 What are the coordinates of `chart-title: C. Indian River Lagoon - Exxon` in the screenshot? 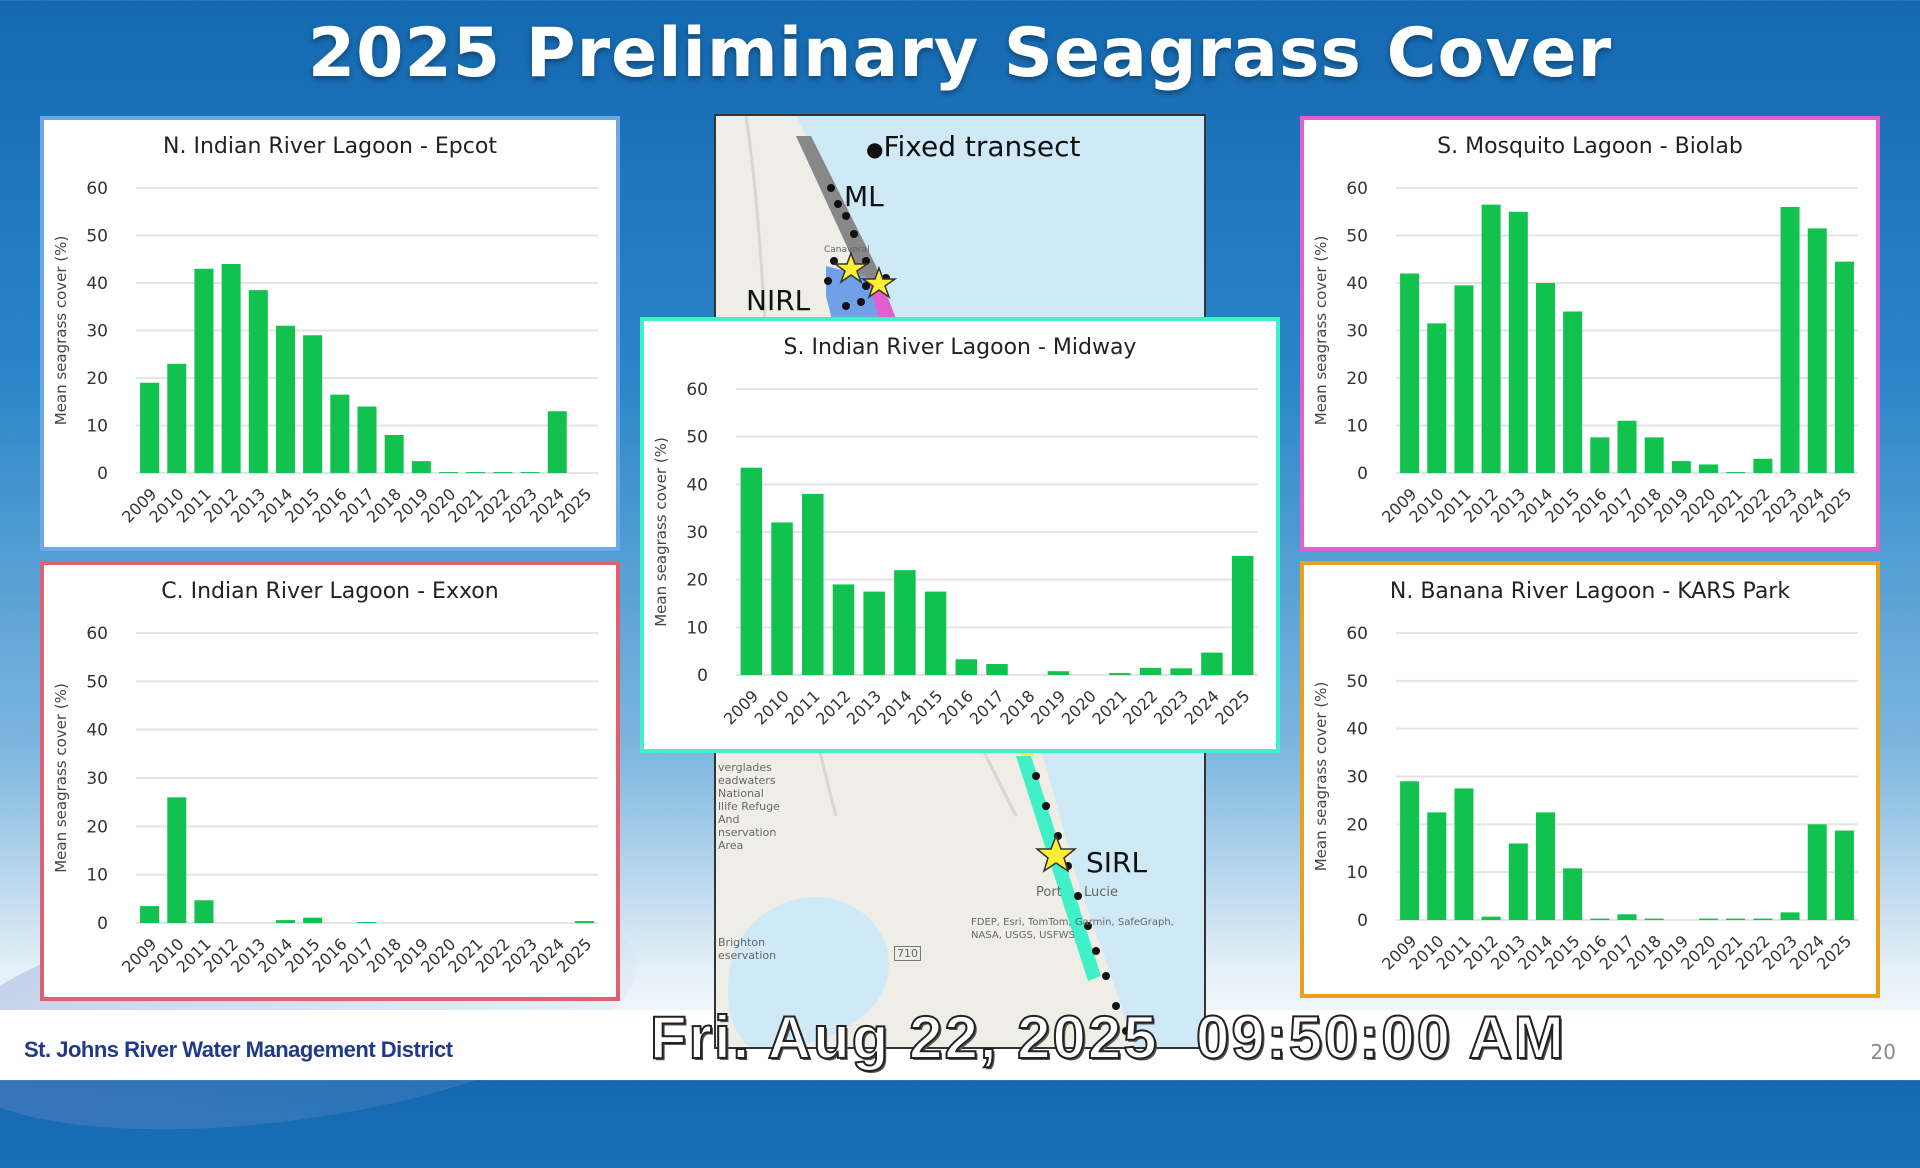 It's located at (330, 591).